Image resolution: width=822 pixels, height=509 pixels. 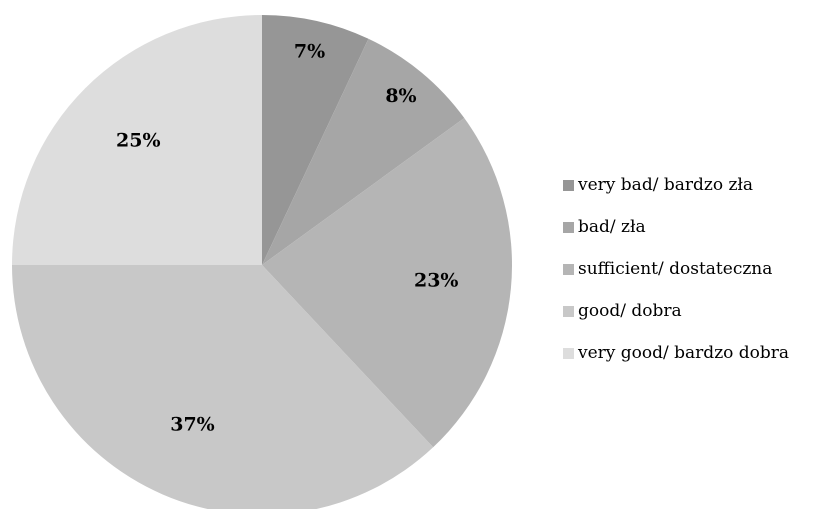 I want to click on legend-item-4: very good/ bardzo dobra, so click(x=676, y=353).